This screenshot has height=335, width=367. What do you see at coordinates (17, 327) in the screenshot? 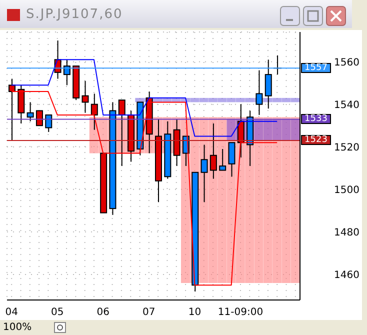
I see `text: 100%` at bounding box center [17, 327].